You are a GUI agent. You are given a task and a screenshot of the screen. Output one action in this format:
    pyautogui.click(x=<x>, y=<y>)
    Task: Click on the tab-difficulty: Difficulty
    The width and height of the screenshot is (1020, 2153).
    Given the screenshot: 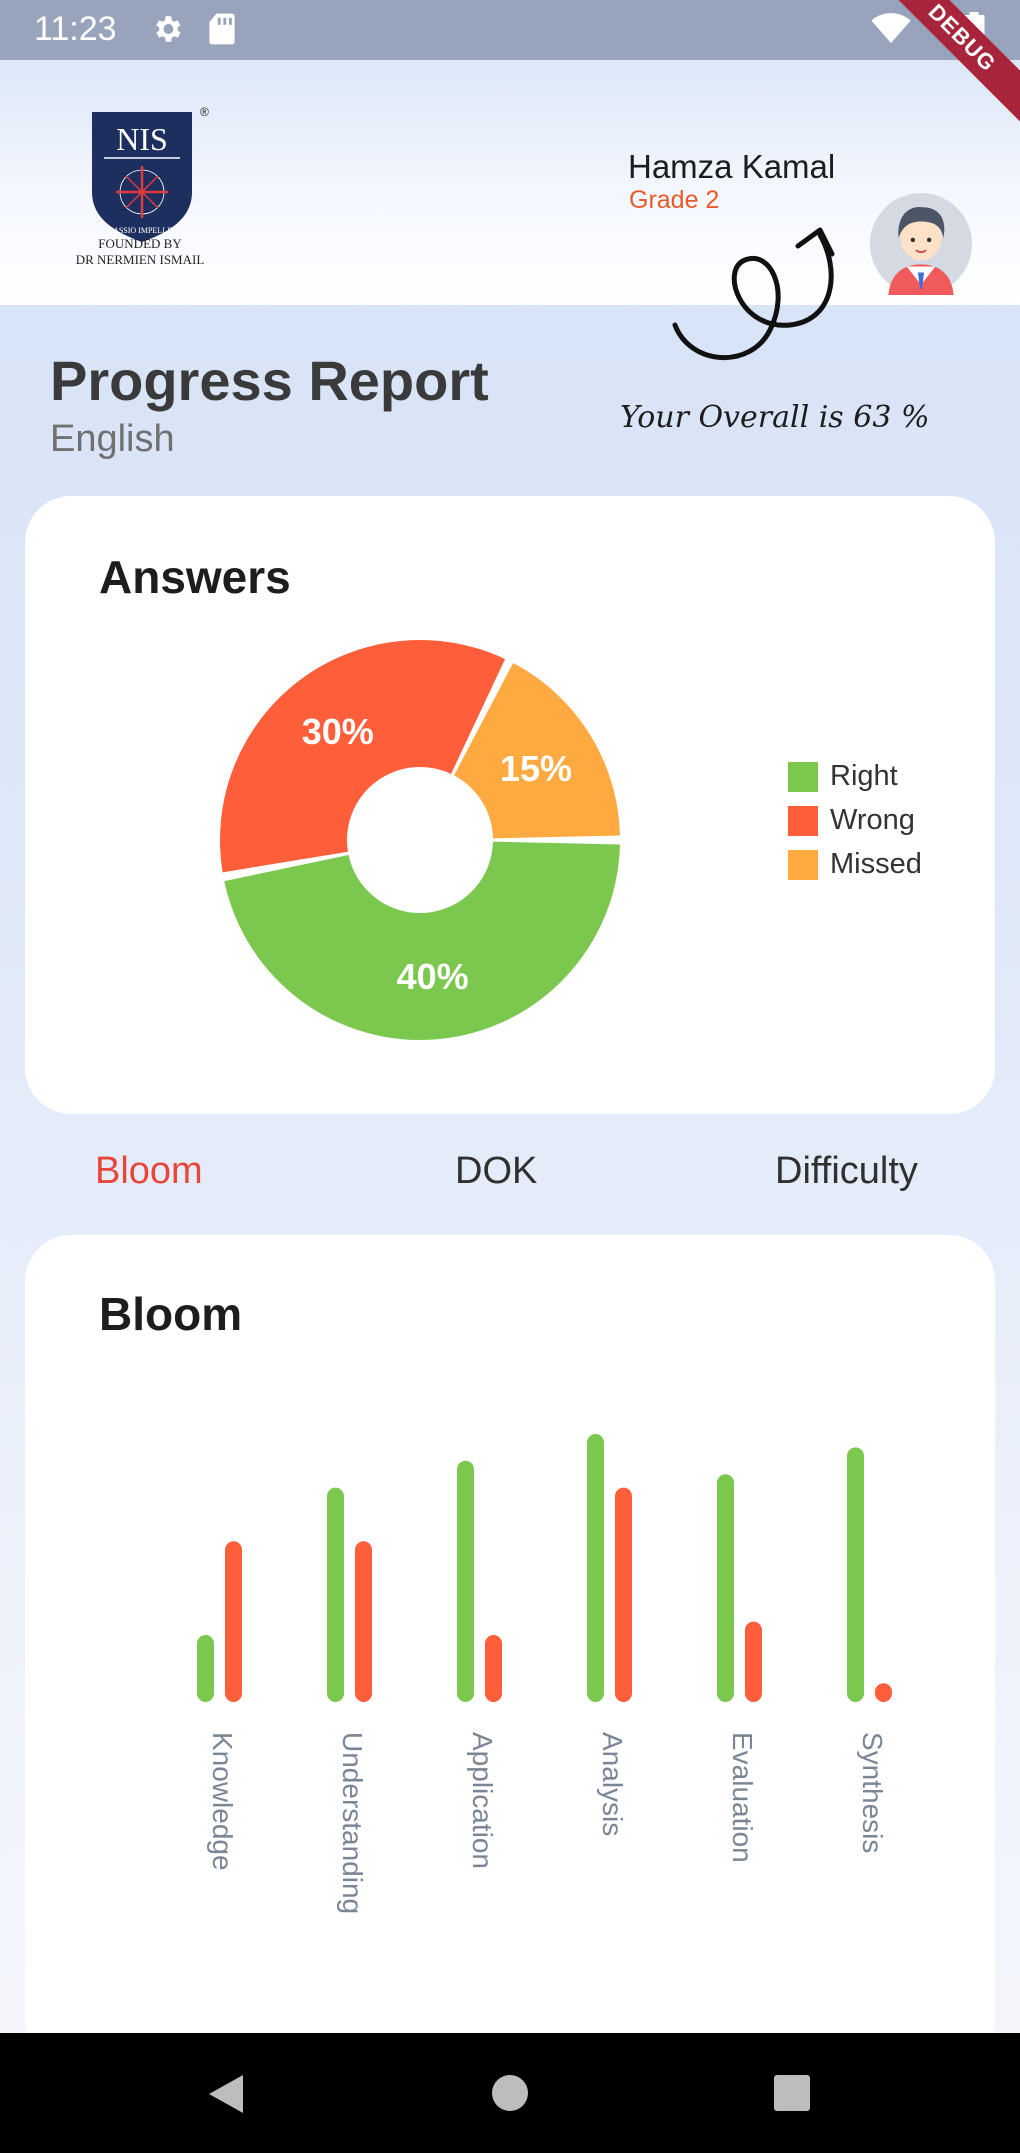 What is the action you would take?
    pyautogui.click(x=846, y=1171)
    